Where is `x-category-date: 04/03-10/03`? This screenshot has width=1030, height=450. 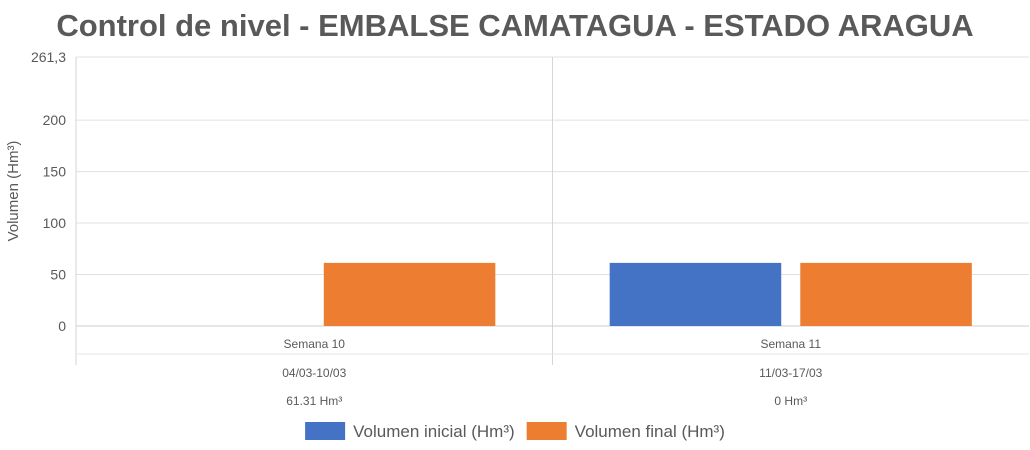
x-category-date: 04/03-10/03 is located at coordinates (314, 373).